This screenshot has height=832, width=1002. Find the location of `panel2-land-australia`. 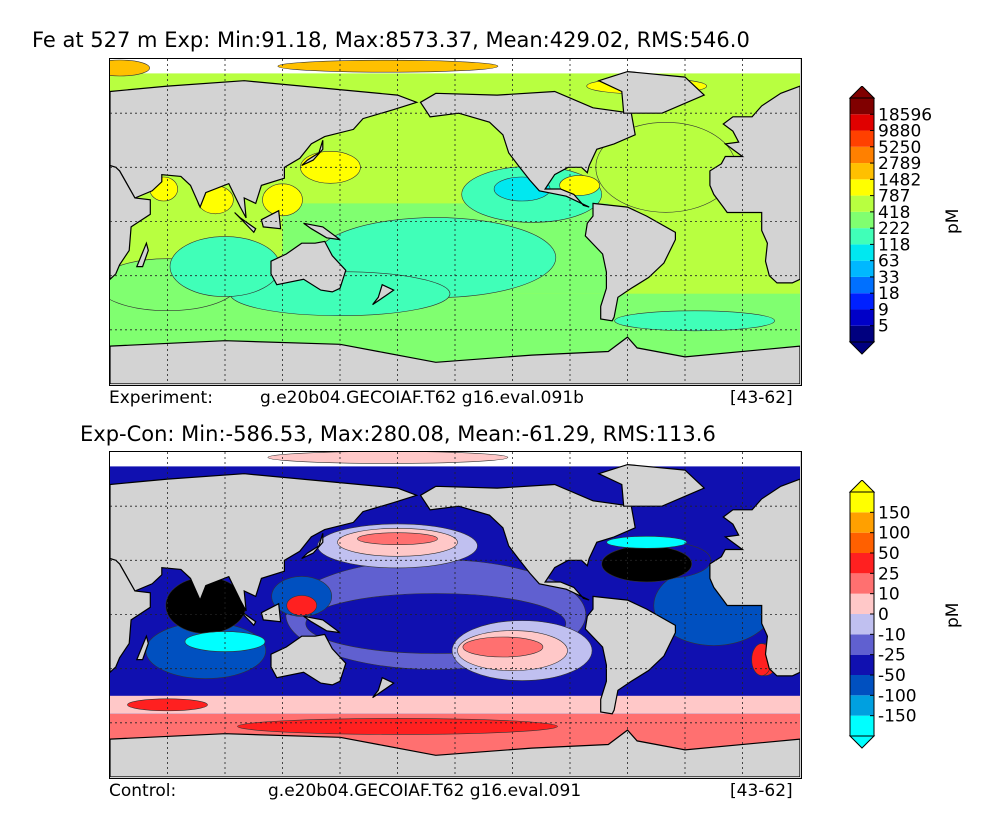

panel2-land-australia is located at coordinates (308, 659).